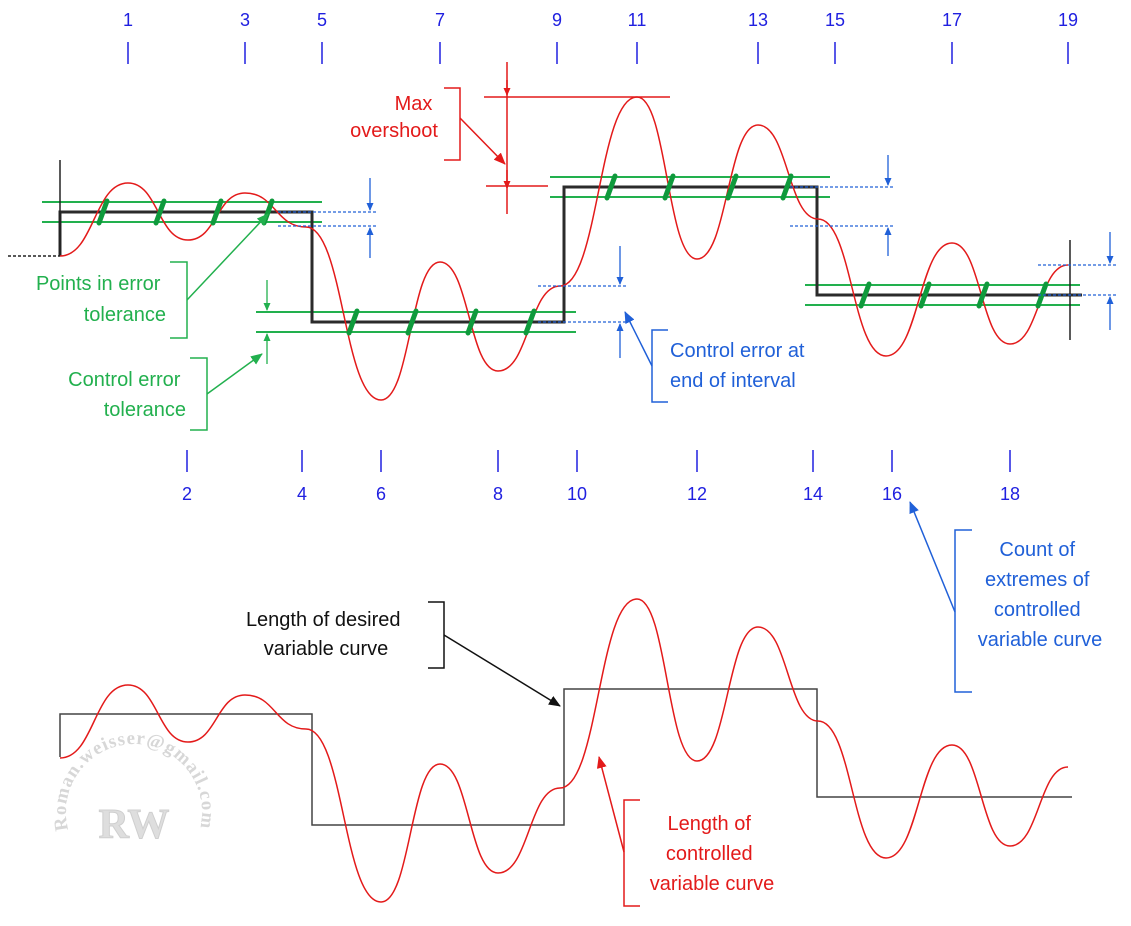 This screenshot has height=926, width=1131. What do you see at coordinates (557, 138) in the screenshot?
I see `max-overshoot-annotation` at bounding box center [557, 138].